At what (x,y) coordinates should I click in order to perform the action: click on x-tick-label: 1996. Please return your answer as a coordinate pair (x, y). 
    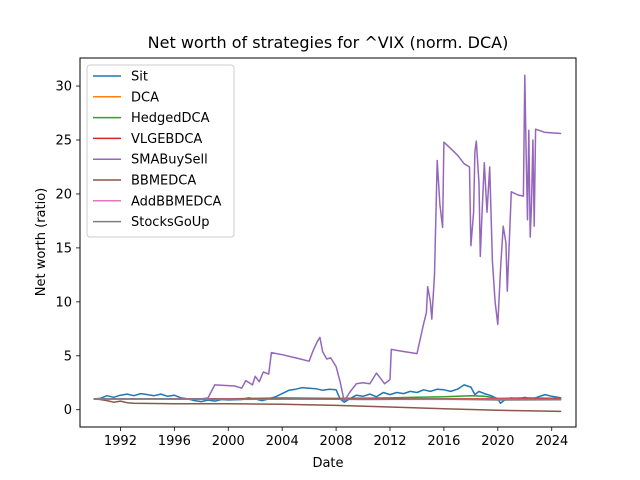
    Looking at the image, I should click on (174, 441).